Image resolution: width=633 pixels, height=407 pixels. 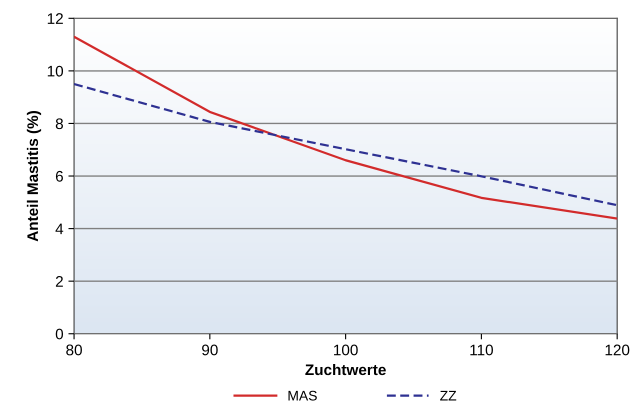 What do you see at coordinates (59, 176) in the screenshot?
I see `y-tick-label: 6` at bounding box center [59, 176].